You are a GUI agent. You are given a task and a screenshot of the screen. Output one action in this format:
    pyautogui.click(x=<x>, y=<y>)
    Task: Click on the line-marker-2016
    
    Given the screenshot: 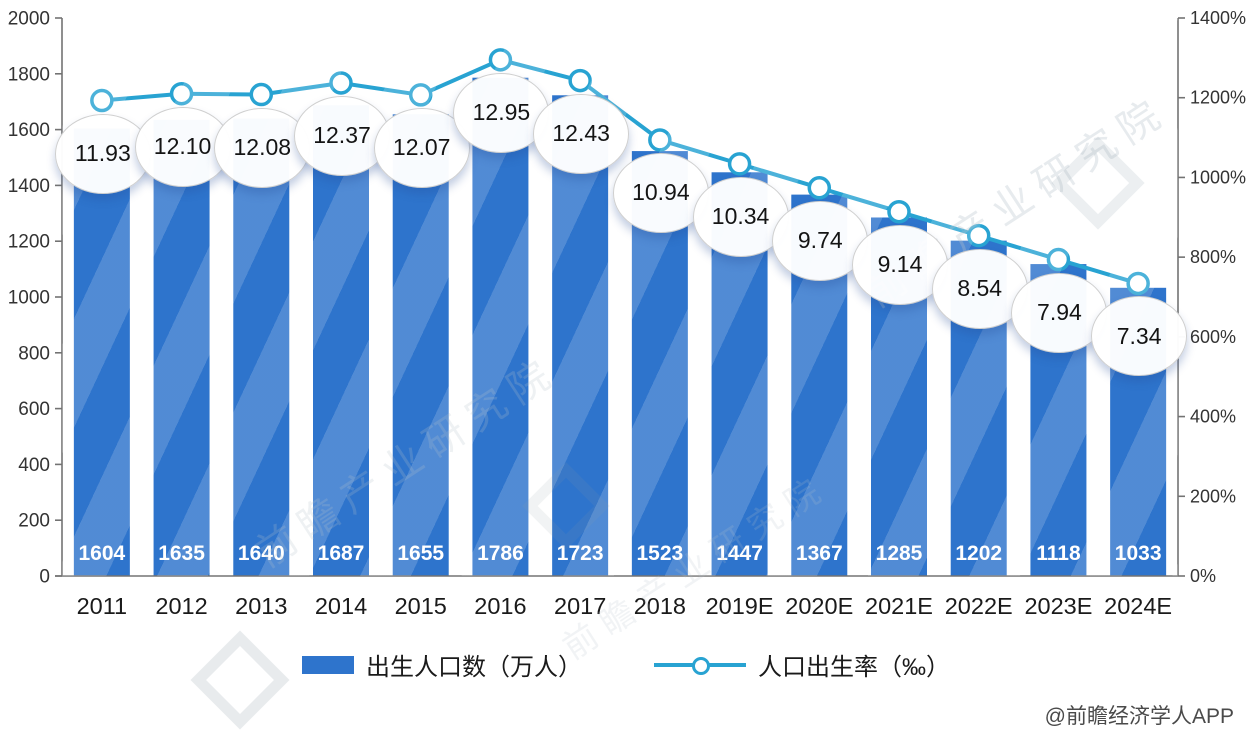 What is the action you would take?
    pyautogui.click(x=500, y=60)
    